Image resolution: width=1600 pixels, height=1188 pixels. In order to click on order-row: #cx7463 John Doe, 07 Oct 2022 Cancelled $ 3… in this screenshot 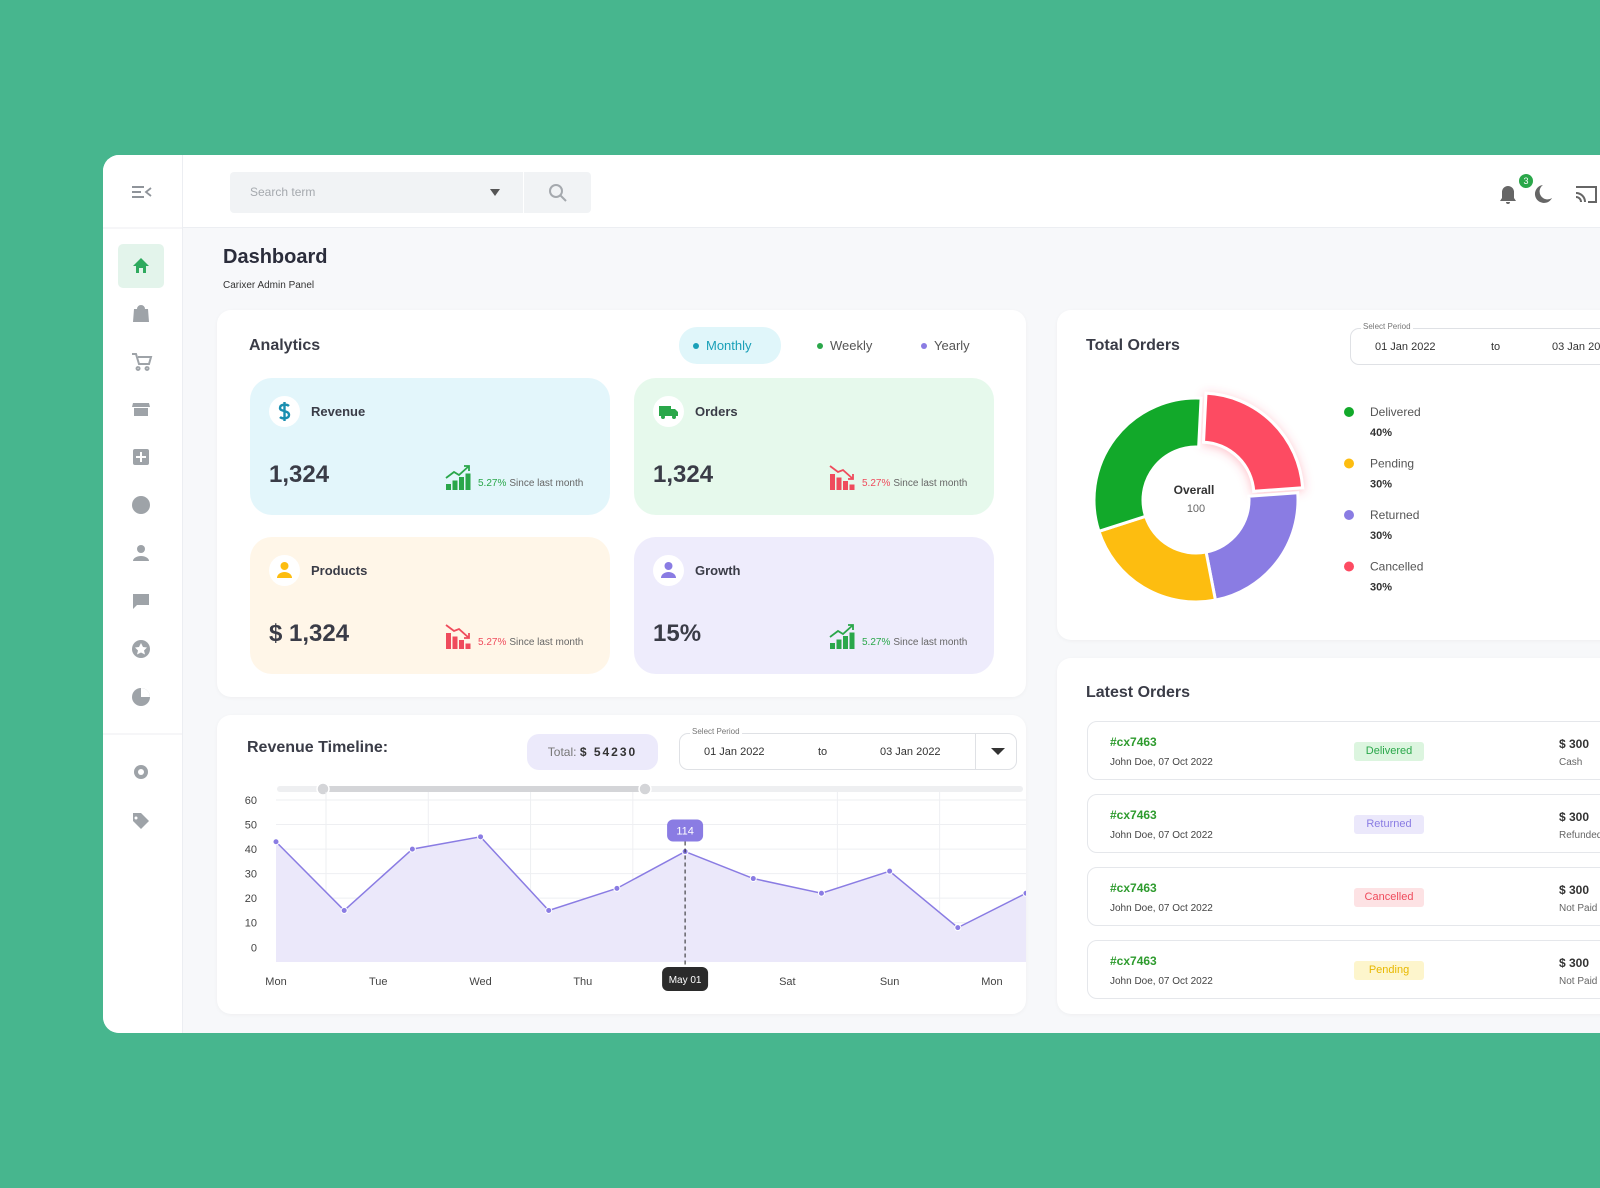, I will do `click(1343, 896)`.